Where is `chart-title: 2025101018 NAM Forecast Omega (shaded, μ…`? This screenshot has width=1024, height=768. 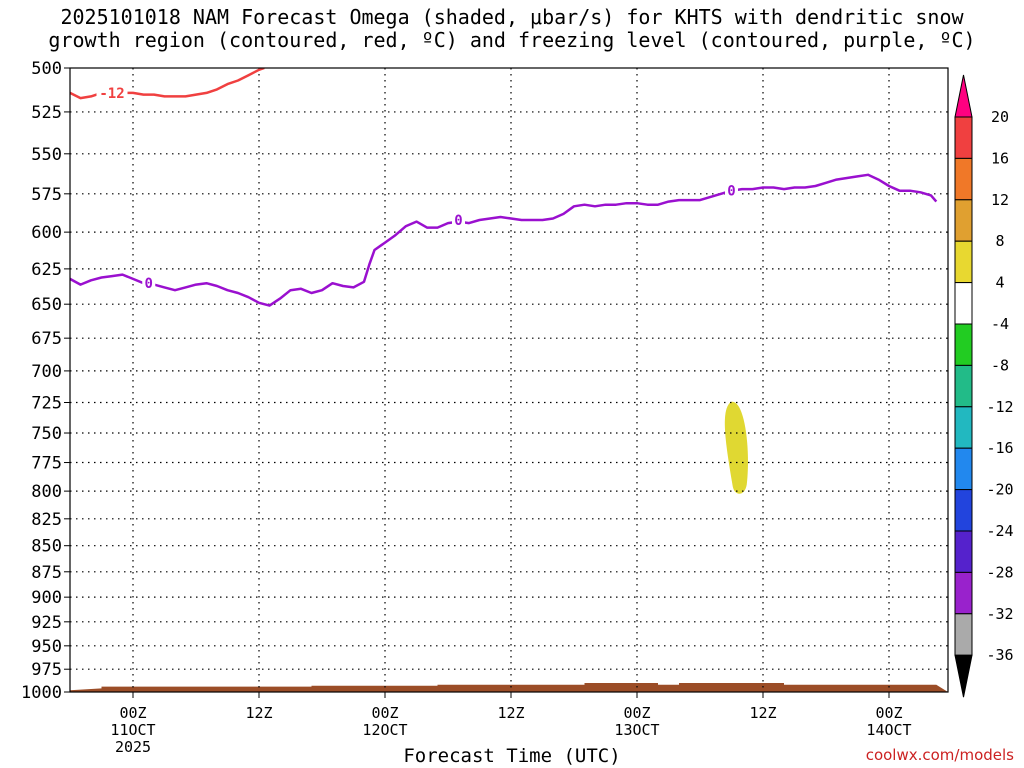 chart-title: 2025101018 NAM Forecast Omega (shaded, μ… is located at coordinates (512, 29).